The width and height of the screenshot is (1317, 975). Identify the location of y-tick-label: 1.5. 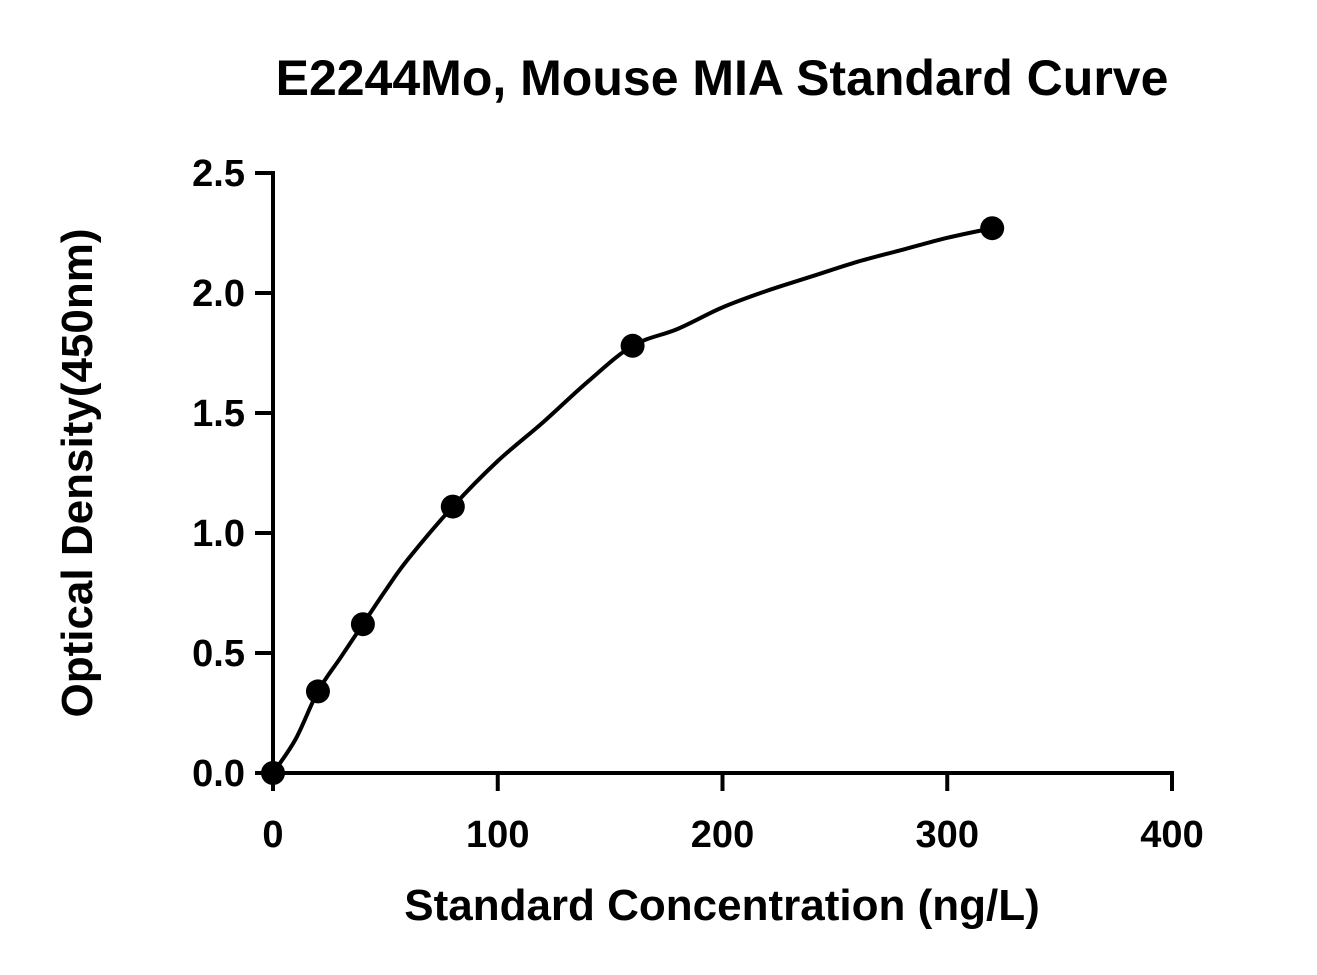
(218, 414).